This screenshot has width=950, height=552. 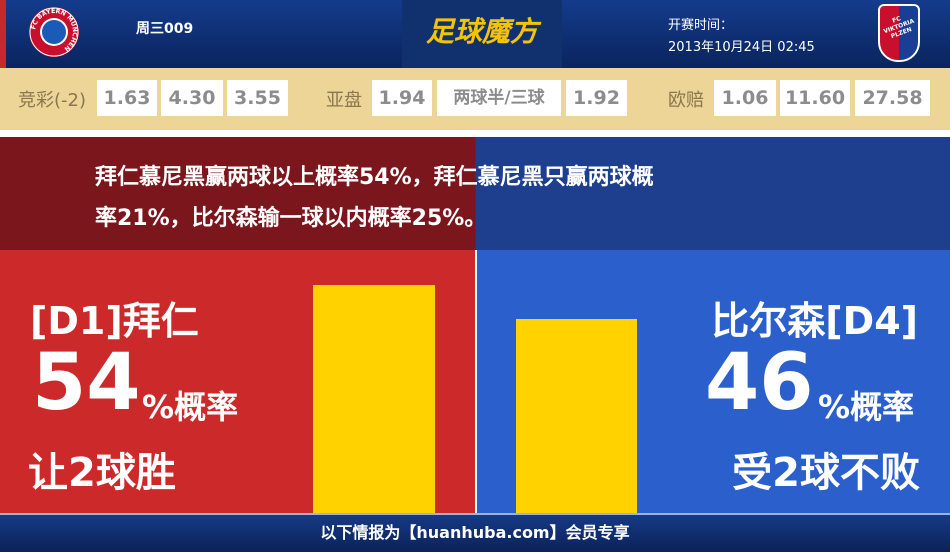 I want to click on home-team-logo: FC BAYERN MÜNCHEN, so click(x=54, y=32).